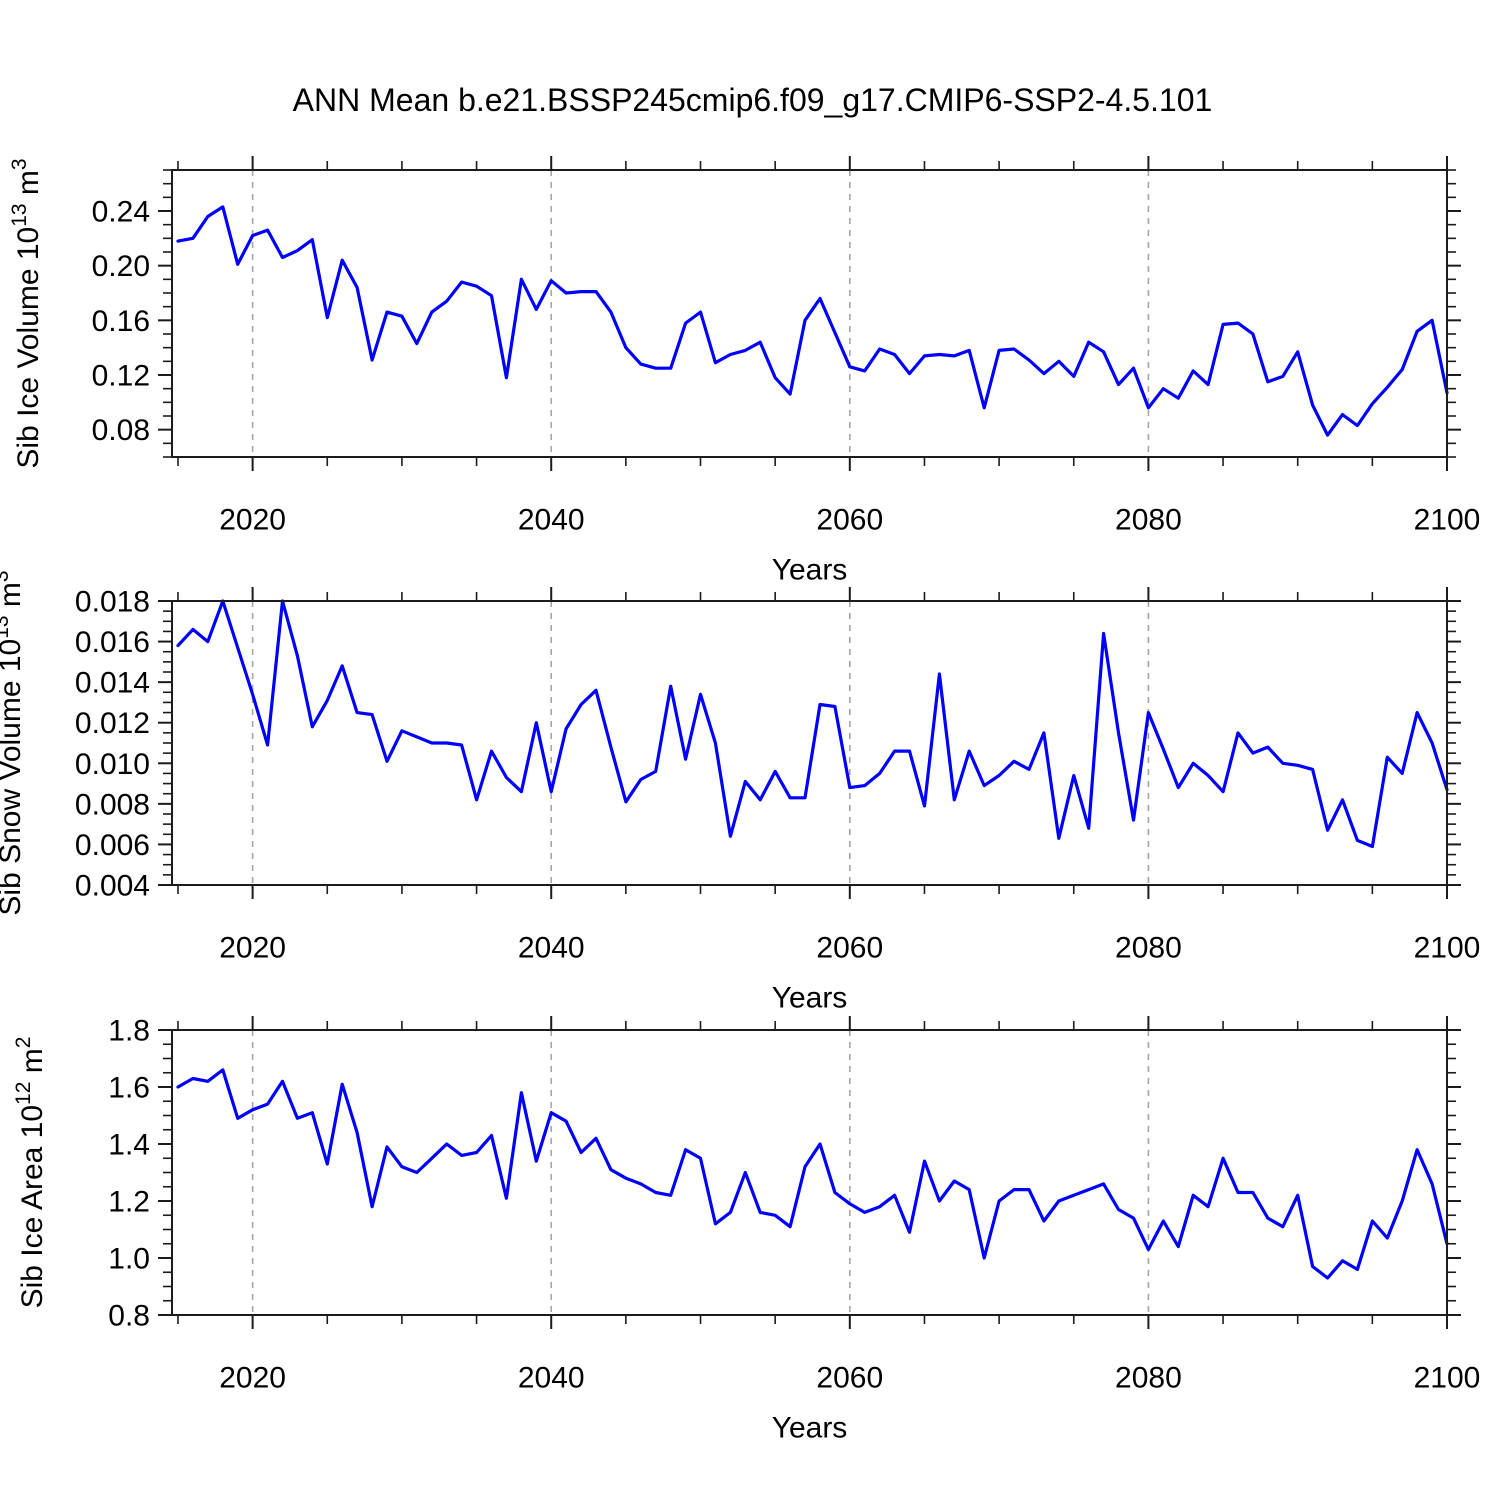 The width and height of the screenshot is (1500, 1500). What do you see at coordinates (112, 683) in the screenshot?
I see `svg-text: 0.014` at bounding box center [112, 683].